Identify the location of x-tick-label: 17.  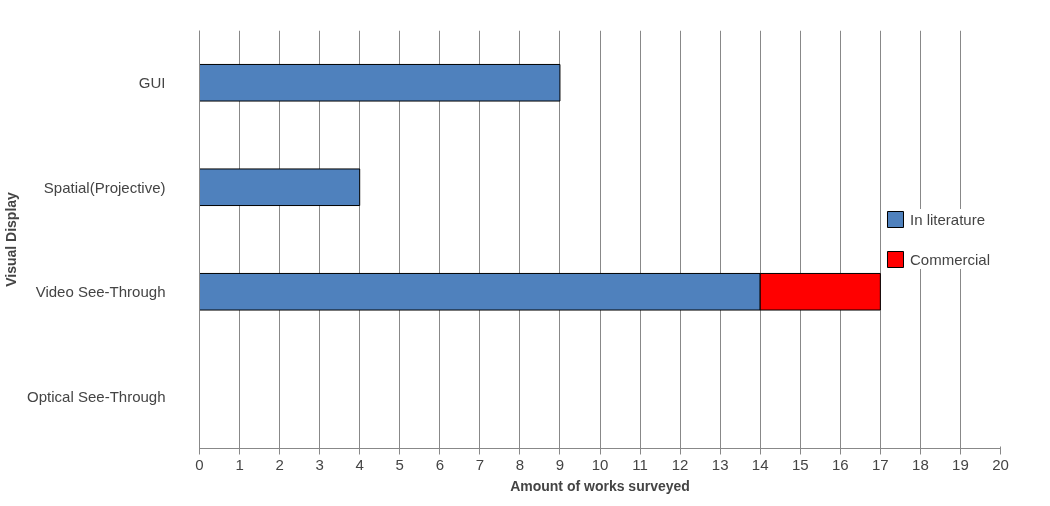
(880, 464).